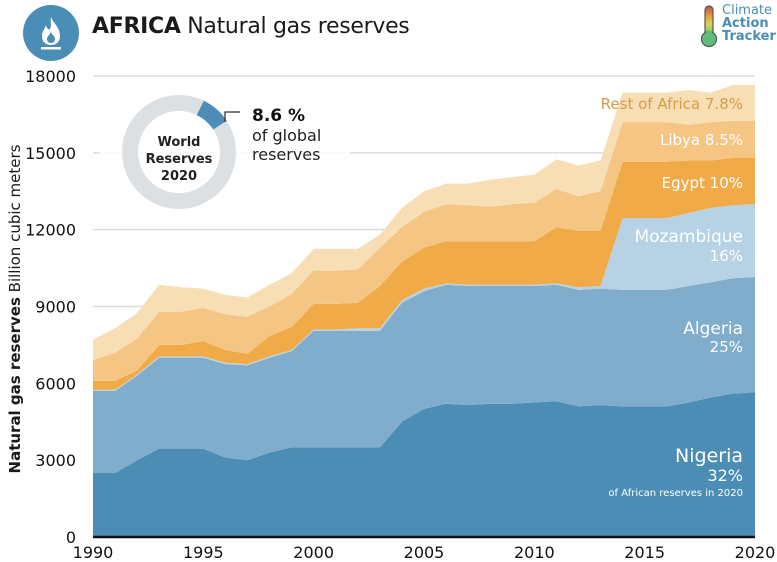  What do you see at coordinates (179, 176) in the screenshot?
I see `donut-center-line-3: 2020` at bounding box center [179, 176].